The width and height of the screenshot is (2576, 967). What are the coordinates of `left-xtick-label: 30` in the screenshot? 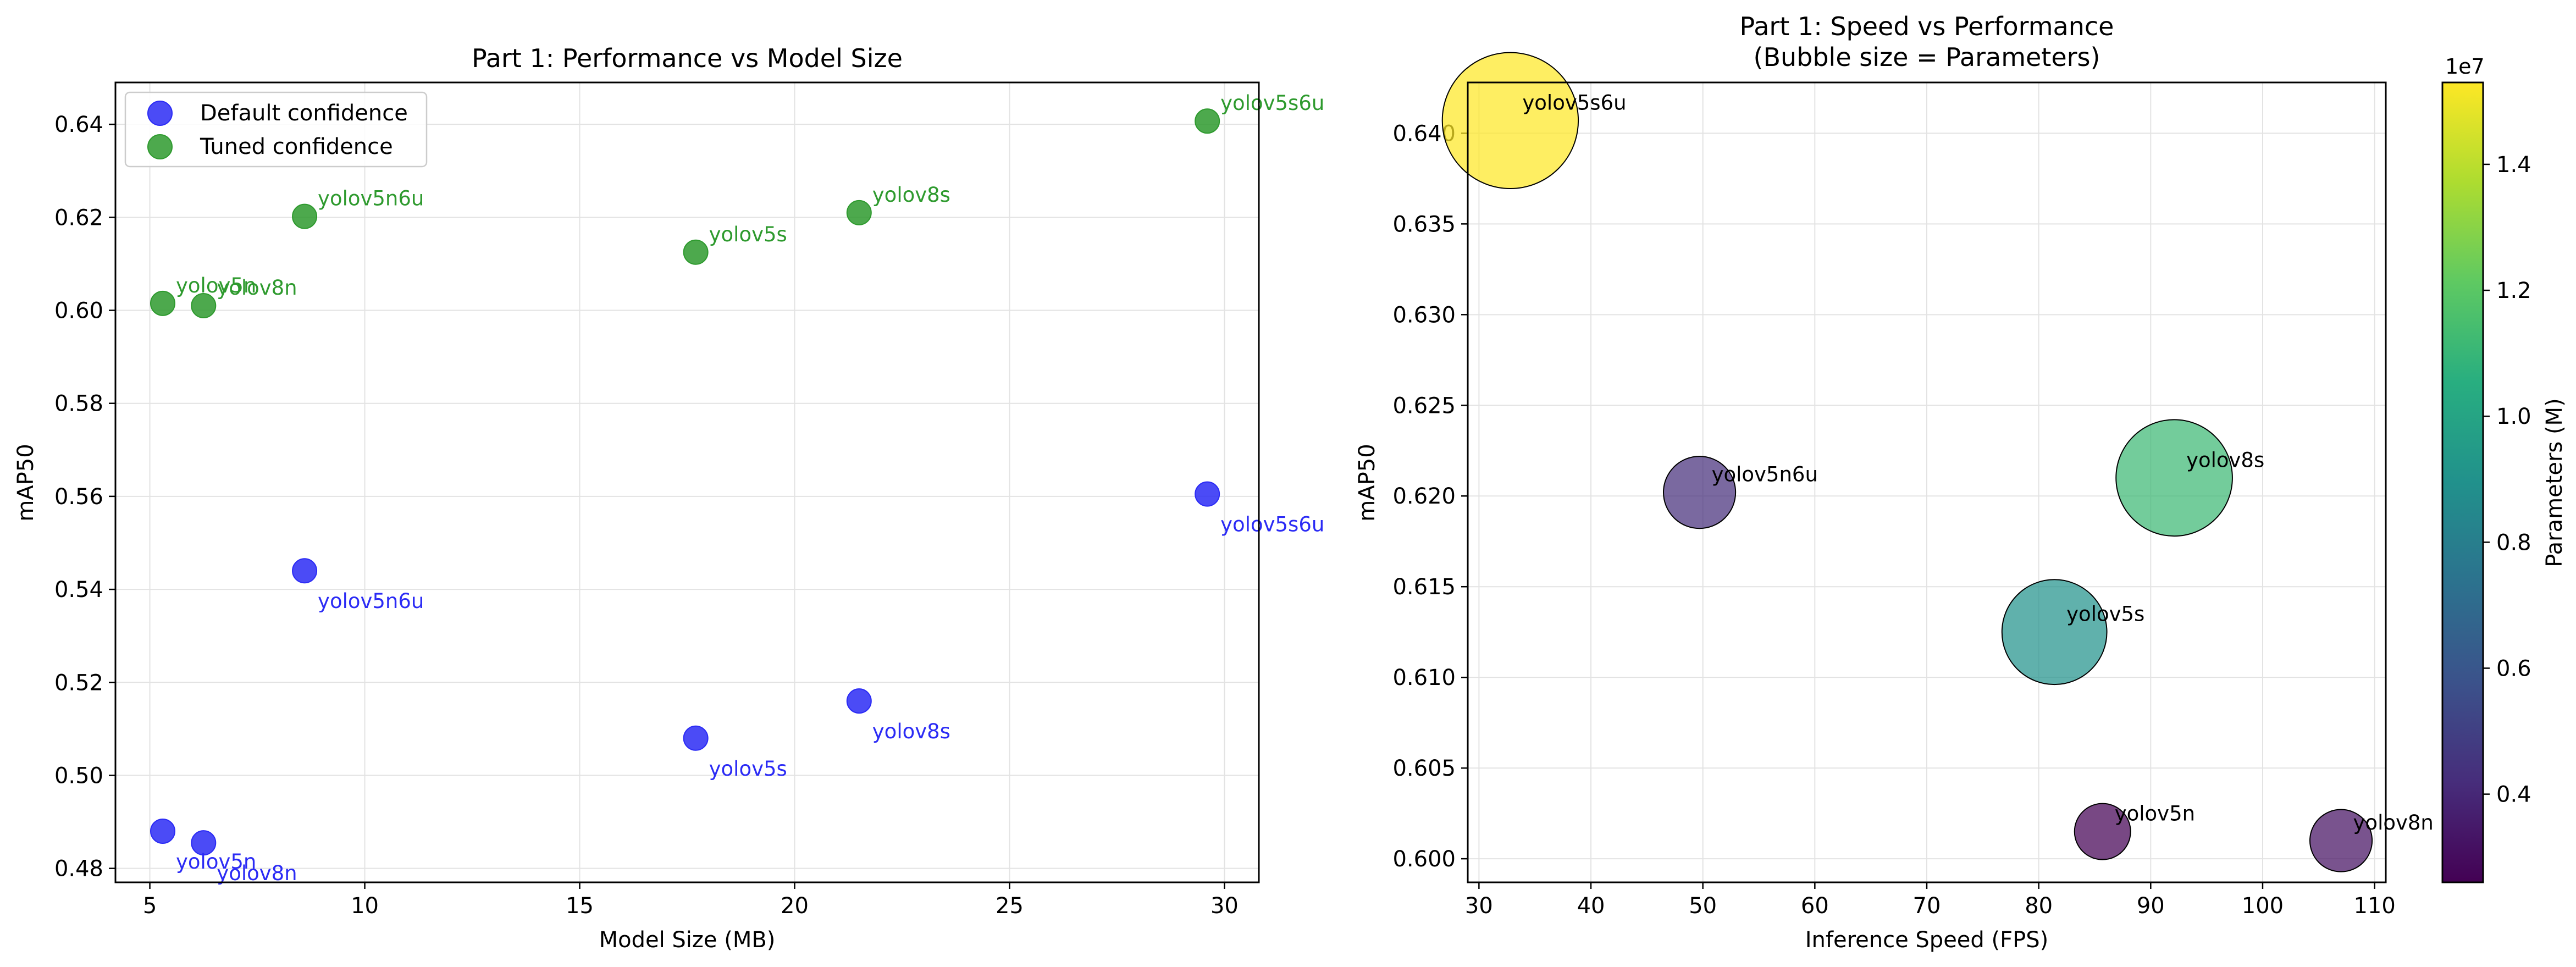 It's located at (1224, 906).